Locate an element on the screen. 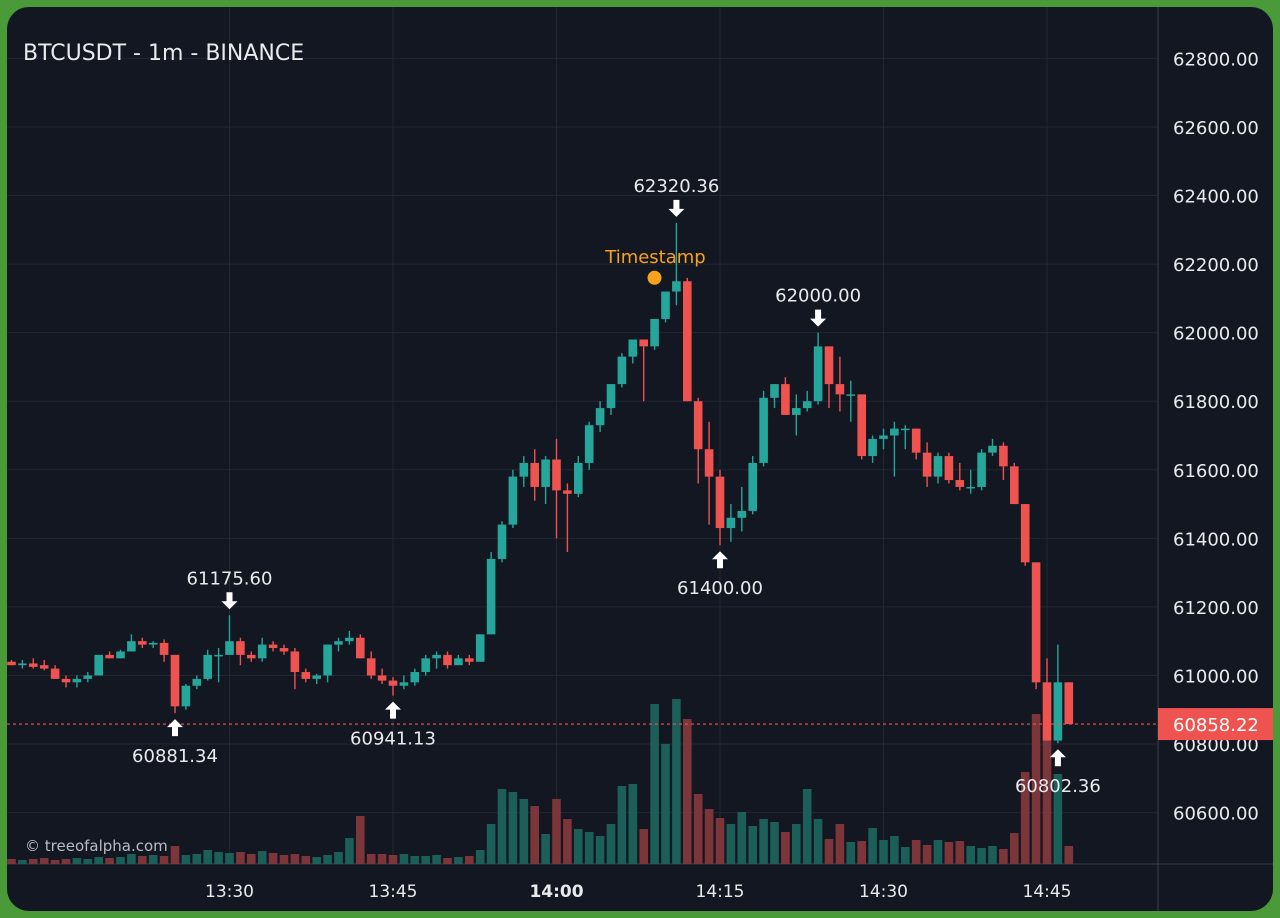 The height and width of the screenshot is (918, 1280). x-tick-label: 14:45 is located at coordinates (1047, 892).